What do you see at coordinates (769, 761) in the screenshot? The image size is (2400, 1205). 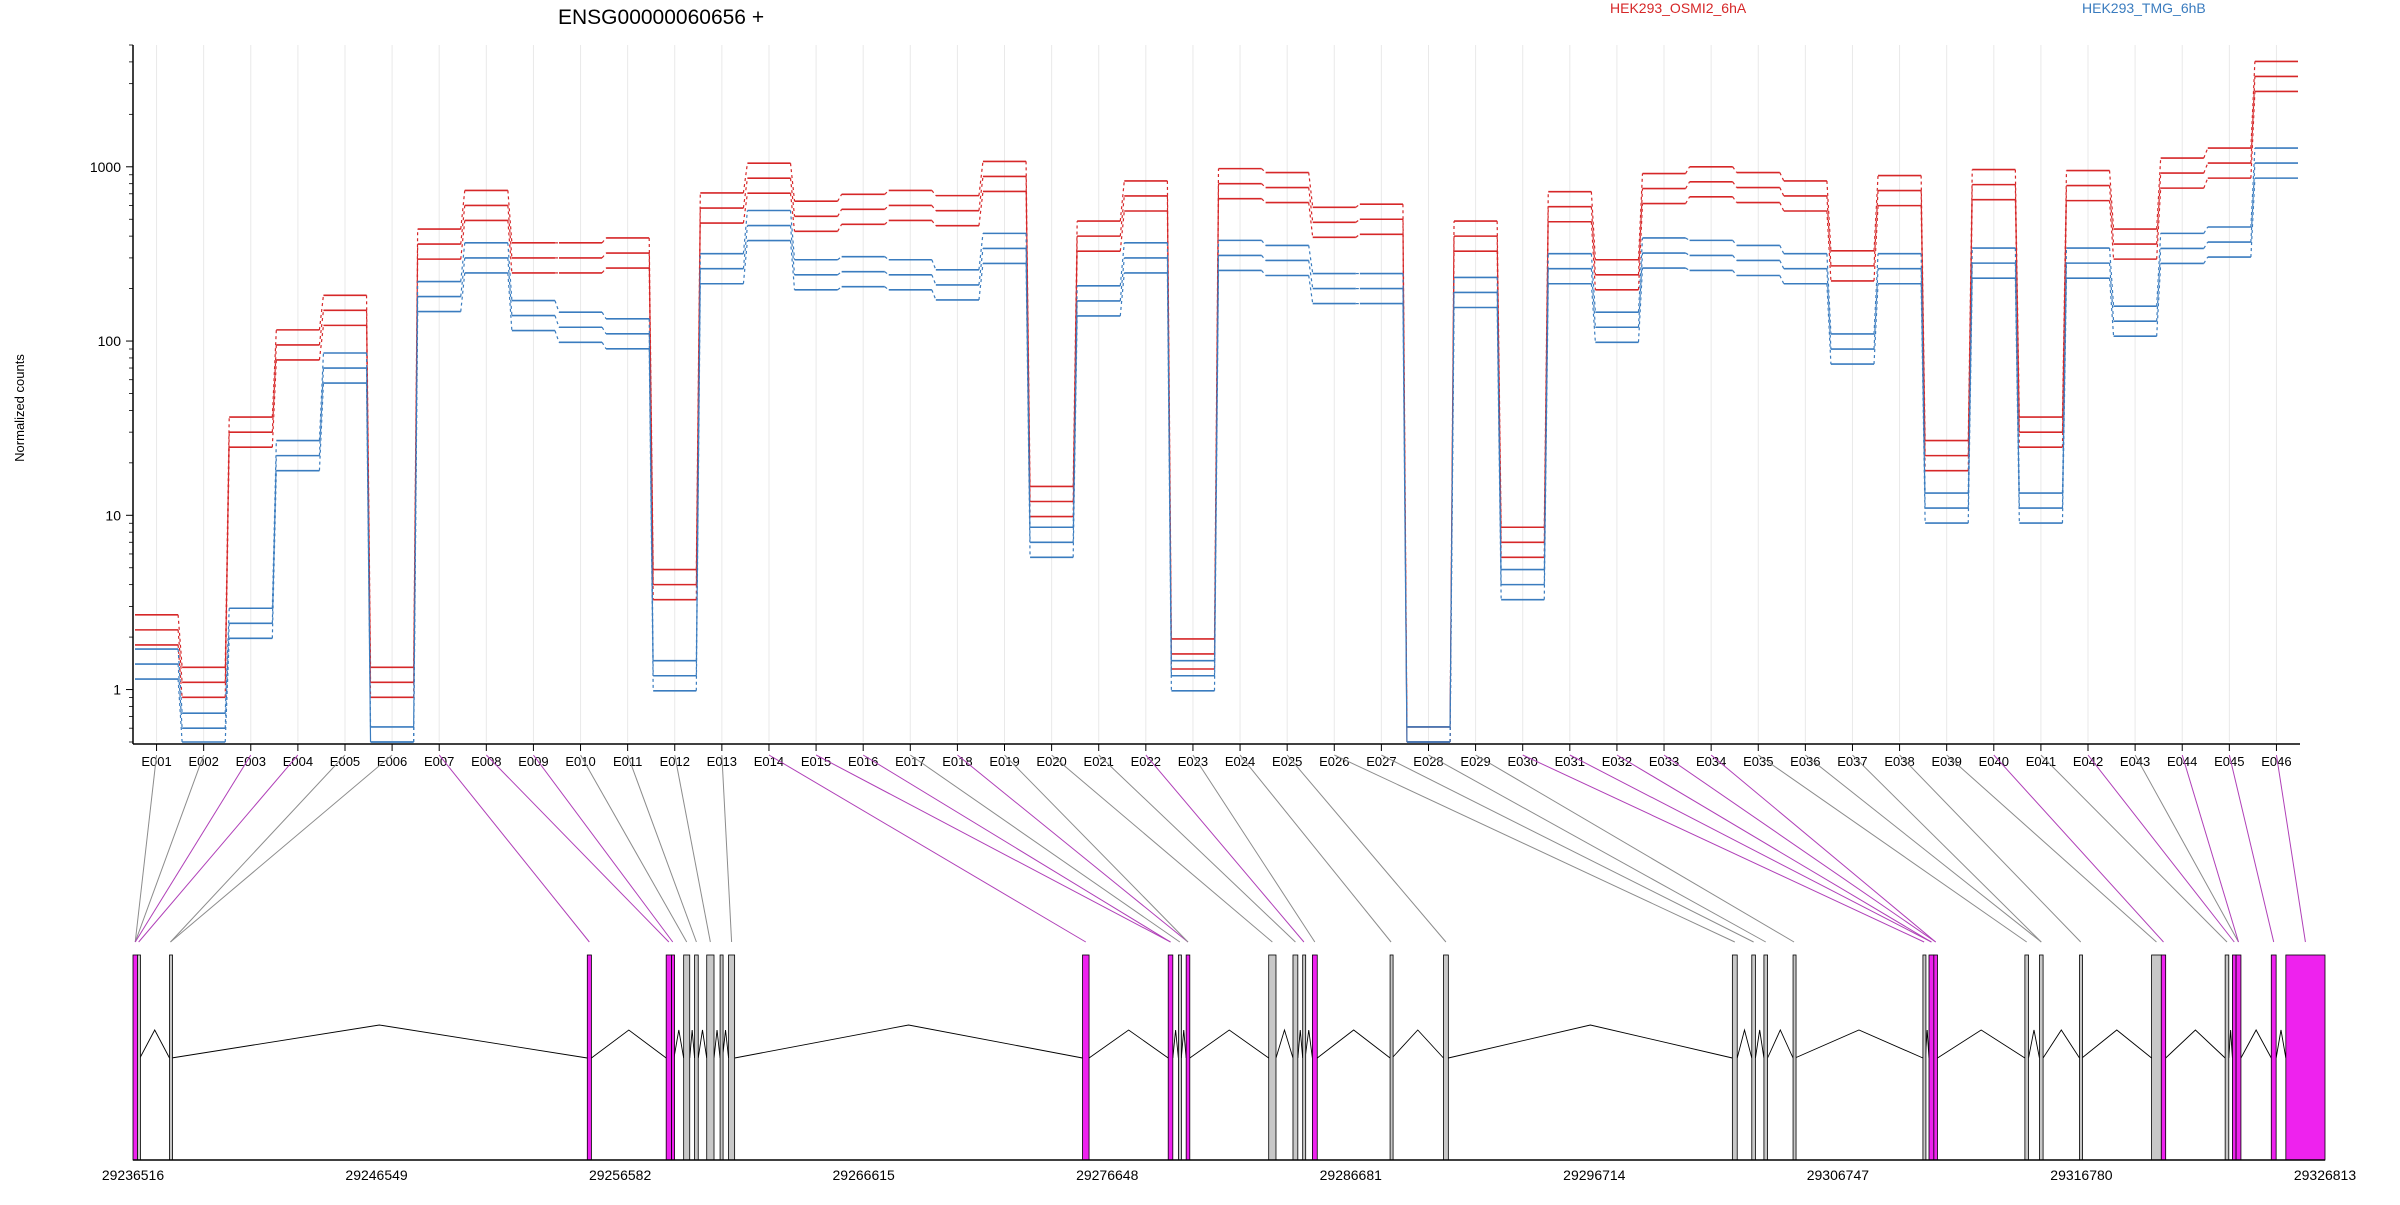 I see `x-tick-label: E014` at bounding box center [769, 761].